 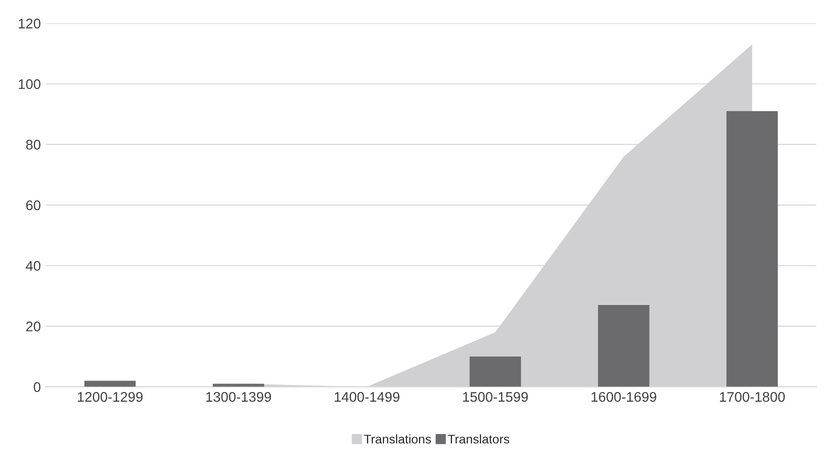 I want to click on y-tick-label: 120, so click(x=29, y=23).